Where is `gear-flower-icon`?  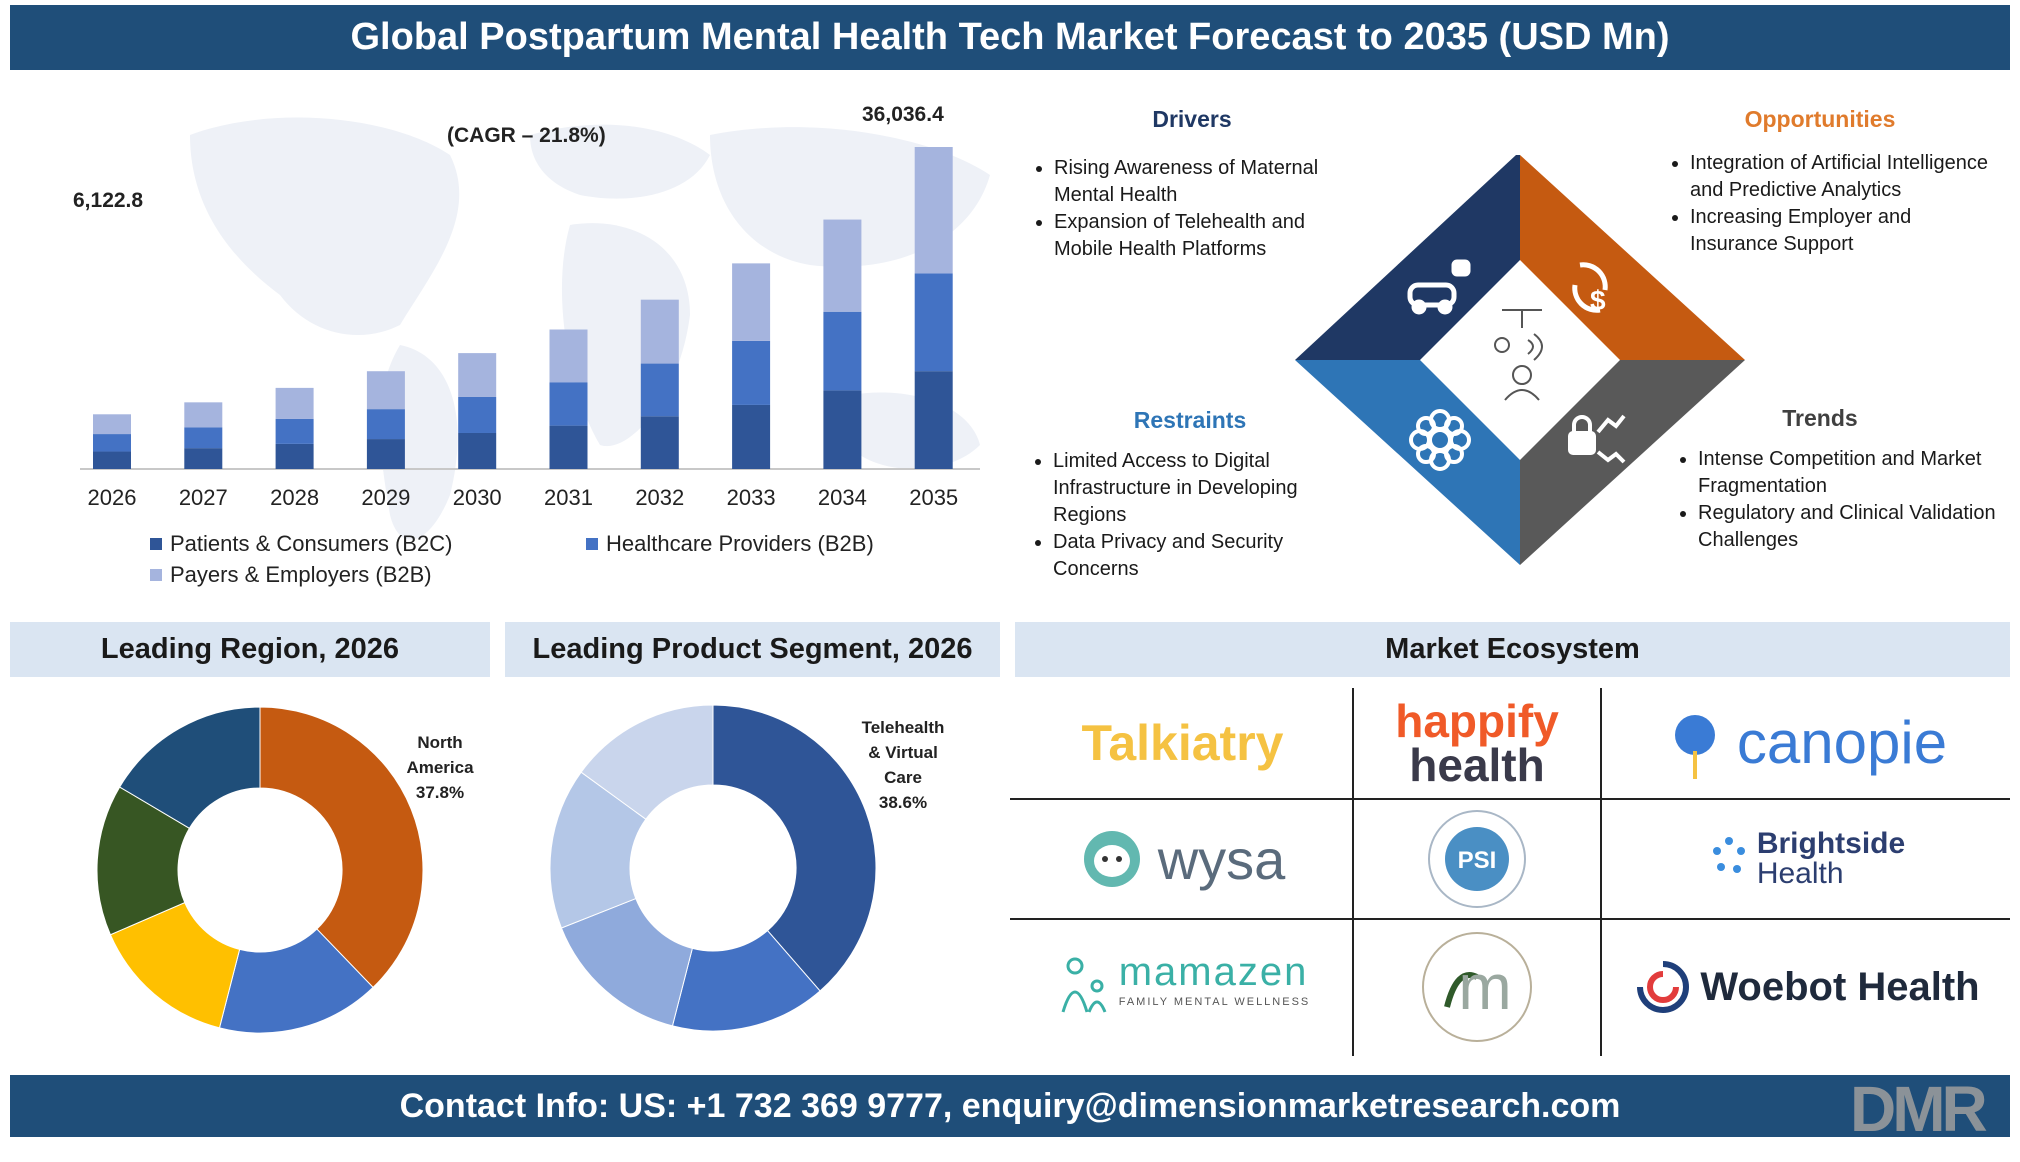 gear-flower-icon is located at coordinates (1440, 440).